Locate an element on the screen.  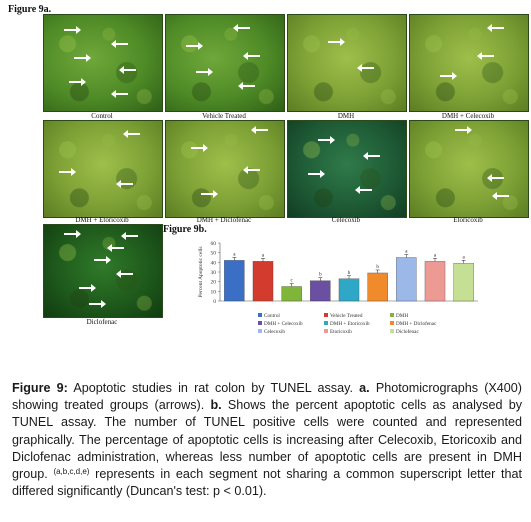
y-tick-label: 0 is located at coordinates (214, 302).